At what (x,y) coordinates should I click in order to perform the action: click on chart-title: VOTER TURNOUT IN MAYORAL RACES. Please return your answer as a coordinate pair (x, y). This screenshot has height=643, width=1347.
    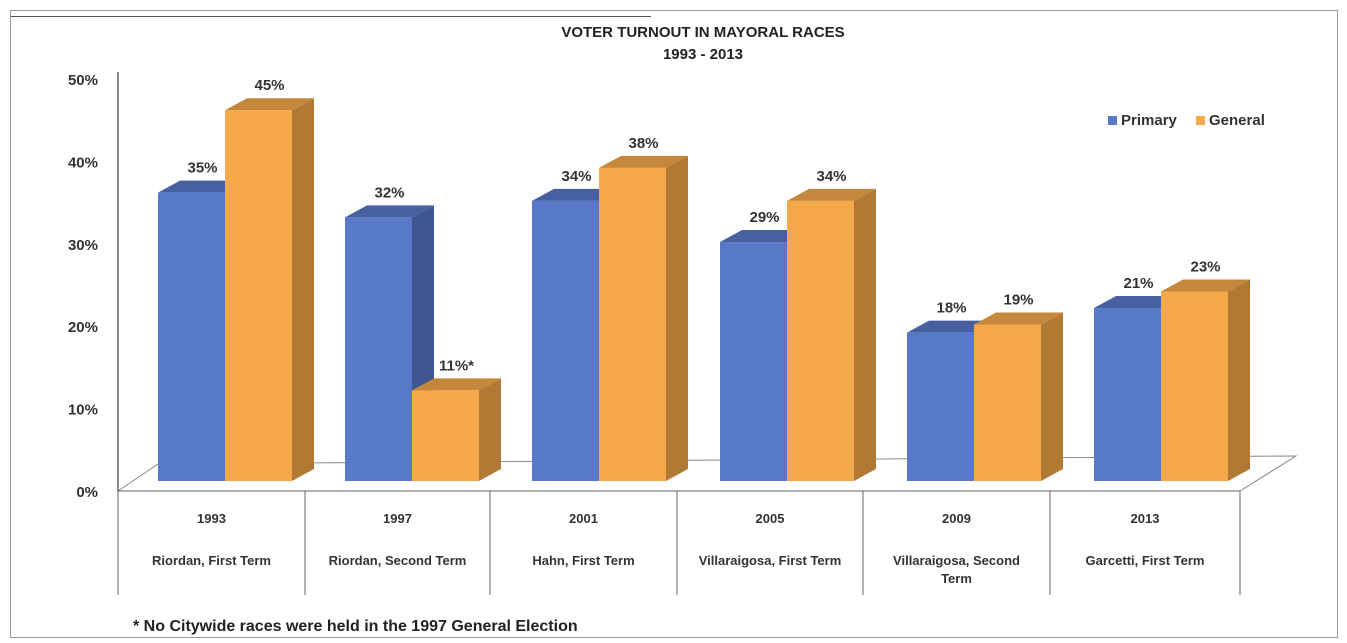
    Looking at the image, I should click on (702, 32).